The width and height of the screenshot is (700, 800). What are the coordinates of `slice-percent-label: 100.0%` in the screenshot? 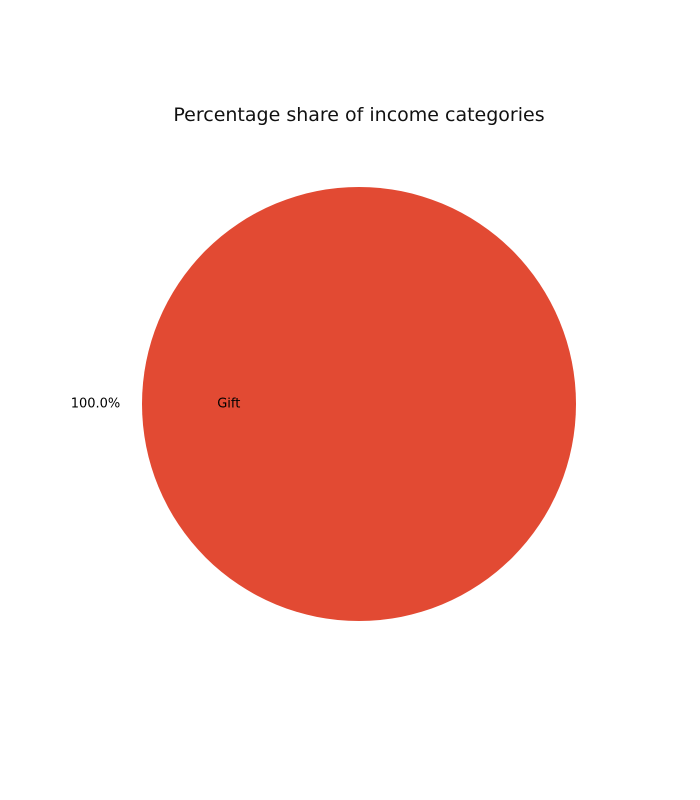 It's located at (96, 404).